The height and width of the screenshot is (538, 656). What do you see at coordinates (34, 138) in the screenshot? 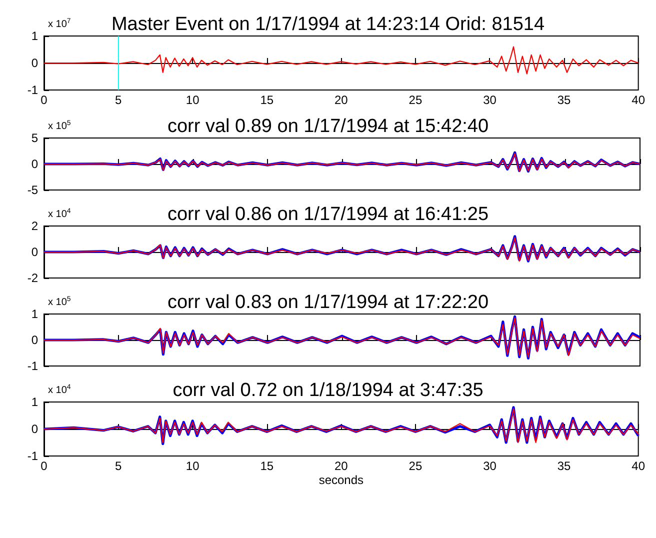
I see `y-tick-label: 5` at bounding box center [34, 138].